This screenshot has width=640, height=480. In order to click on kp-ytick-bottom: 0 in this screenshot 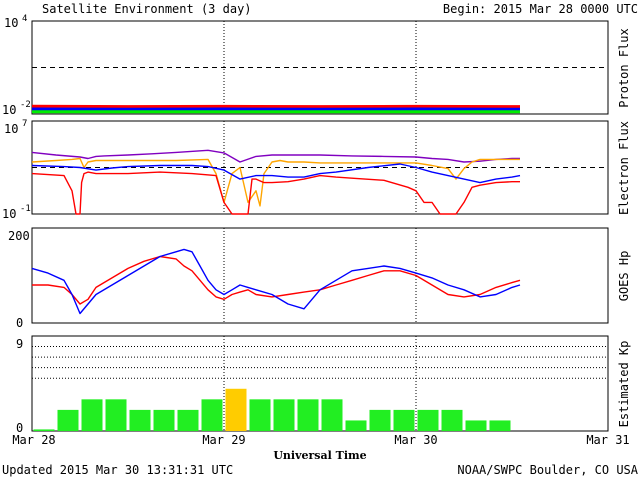, I will do `click(19, 428)`.